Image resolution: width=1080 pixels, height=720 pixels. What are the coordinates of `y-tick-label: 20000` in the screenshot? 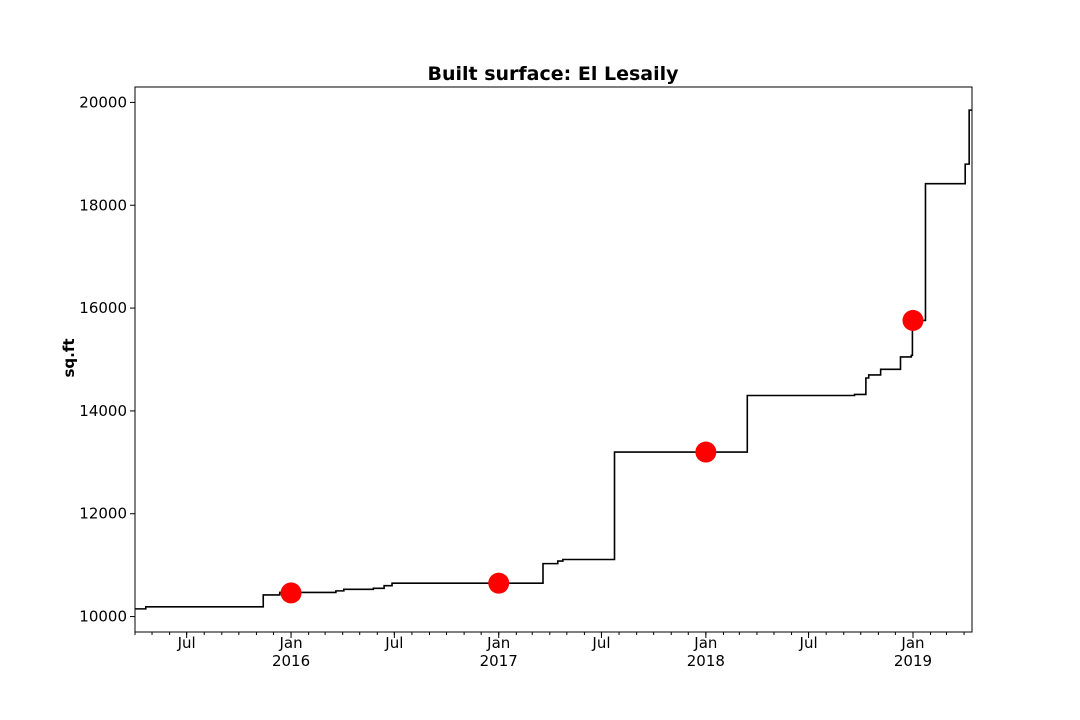 It's located at (103, 102).